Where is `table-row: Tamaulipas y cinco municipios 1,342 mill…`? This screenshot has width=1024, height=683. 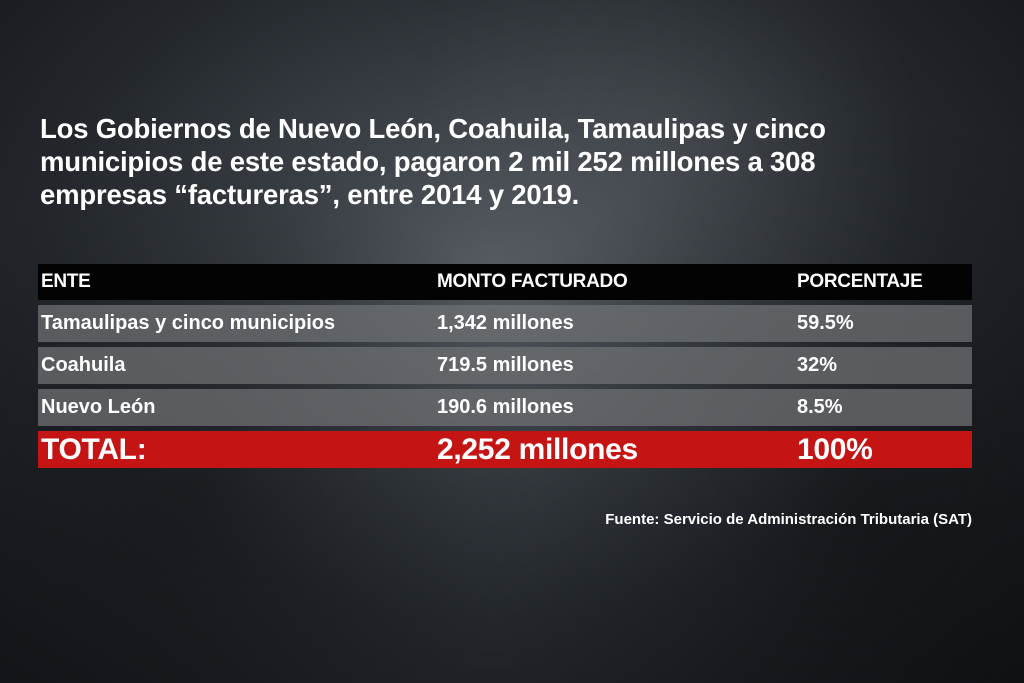
table-row: Tamaulipas y cinco municipios 1,342 mill… is located at coordinates (505, 323).